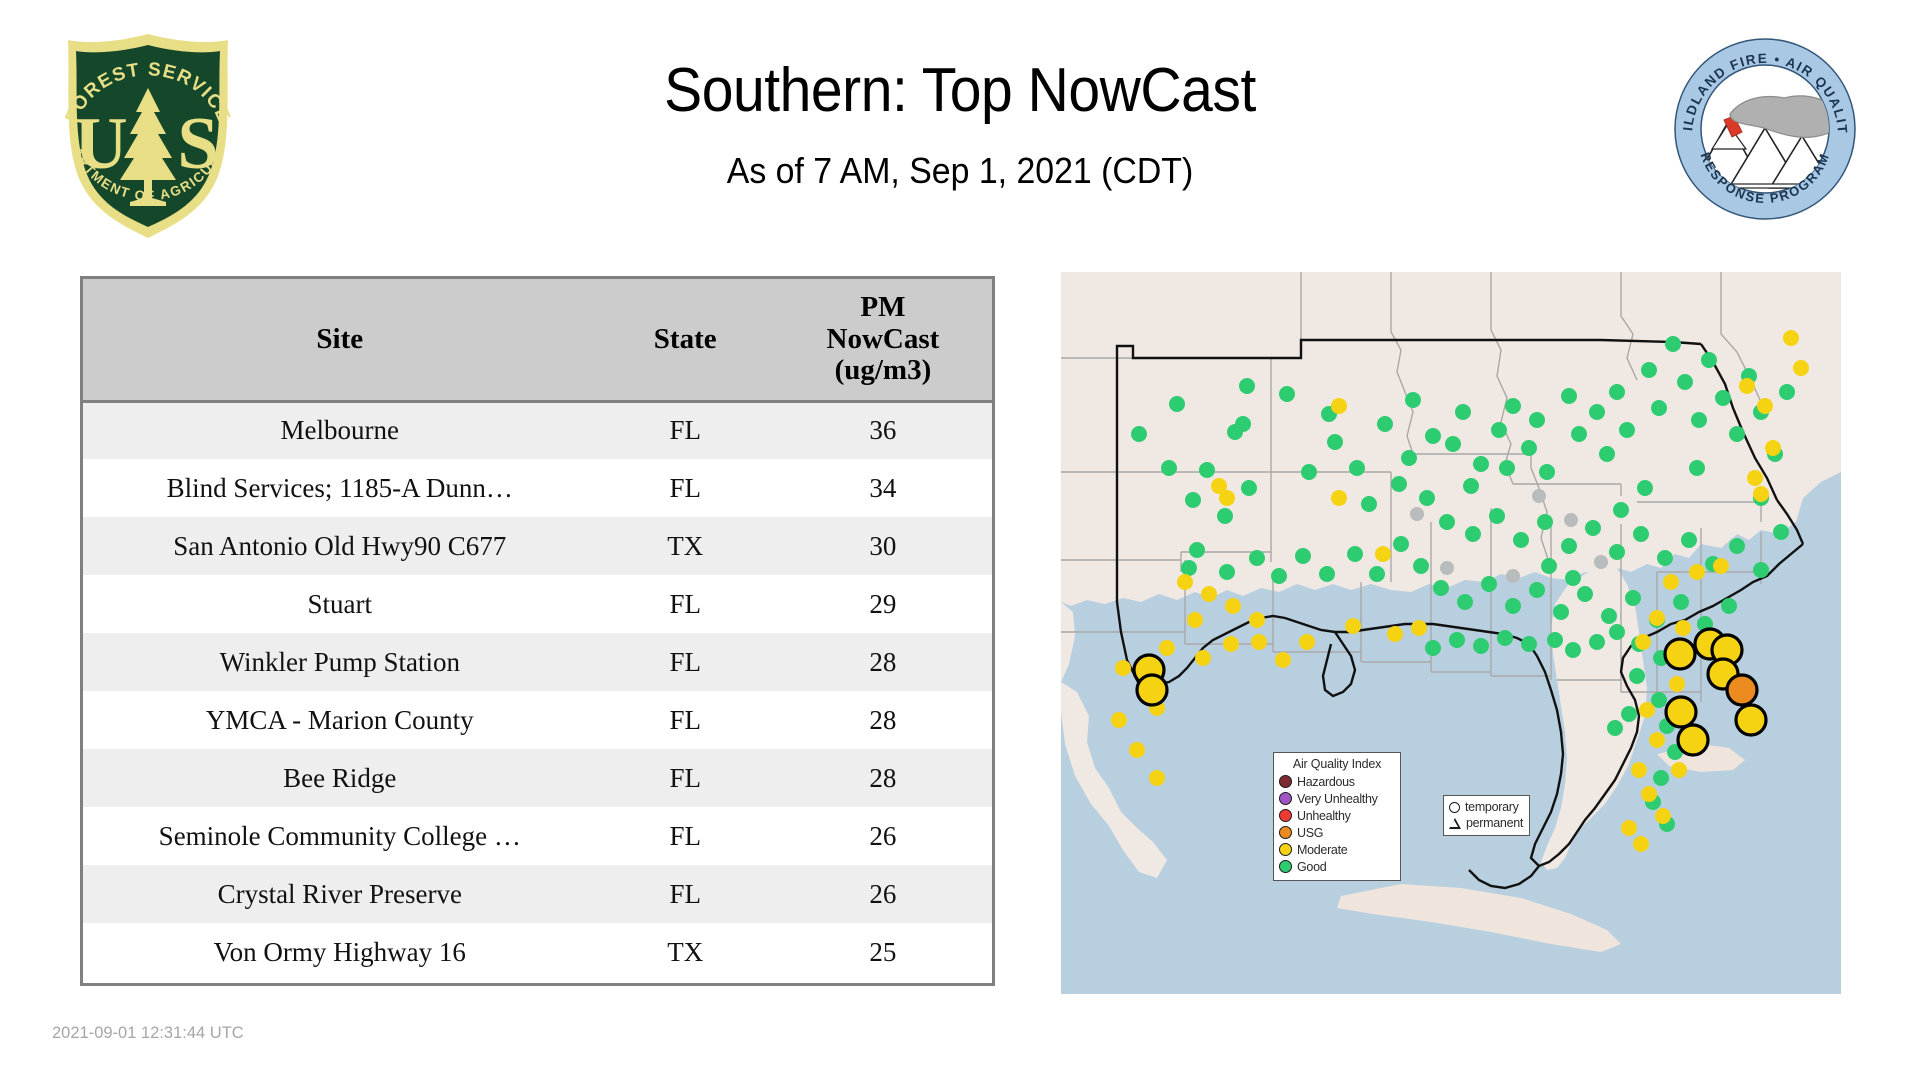  What do you see at coordinates (148, 1033) in the screenshot?
I see `generation-timestamp: 2021-09-01 12:31:44 UTC` at bounding box center [148, 1033].